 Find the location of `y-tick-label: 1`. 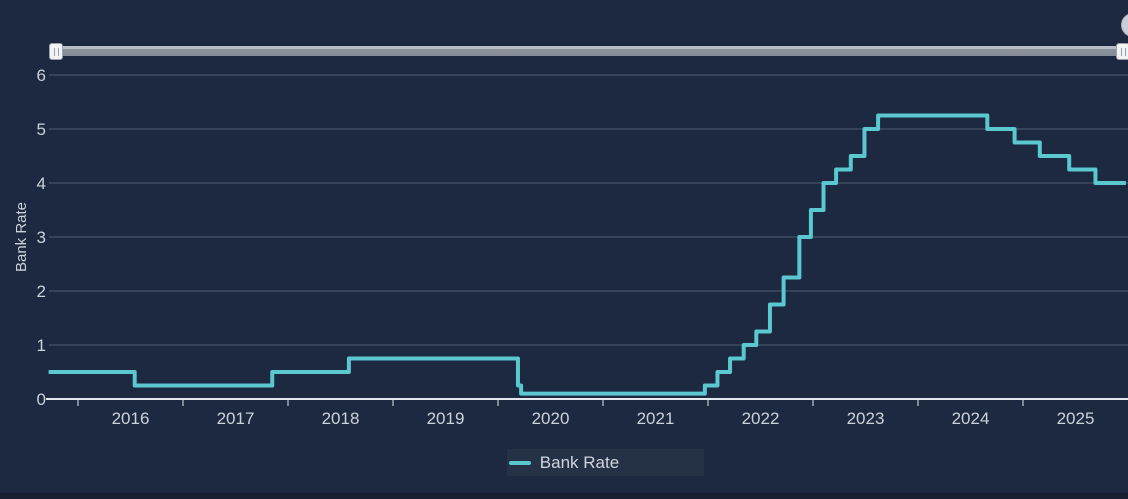

y-tick-label: 1 is located at coordinates (41, 345).